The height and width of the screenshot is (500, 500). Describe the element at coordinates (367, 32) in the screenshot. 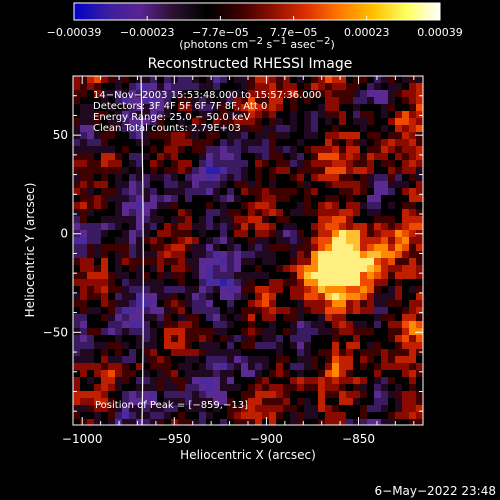

I see `colorbar-tick-label: 0.00023` at that location.